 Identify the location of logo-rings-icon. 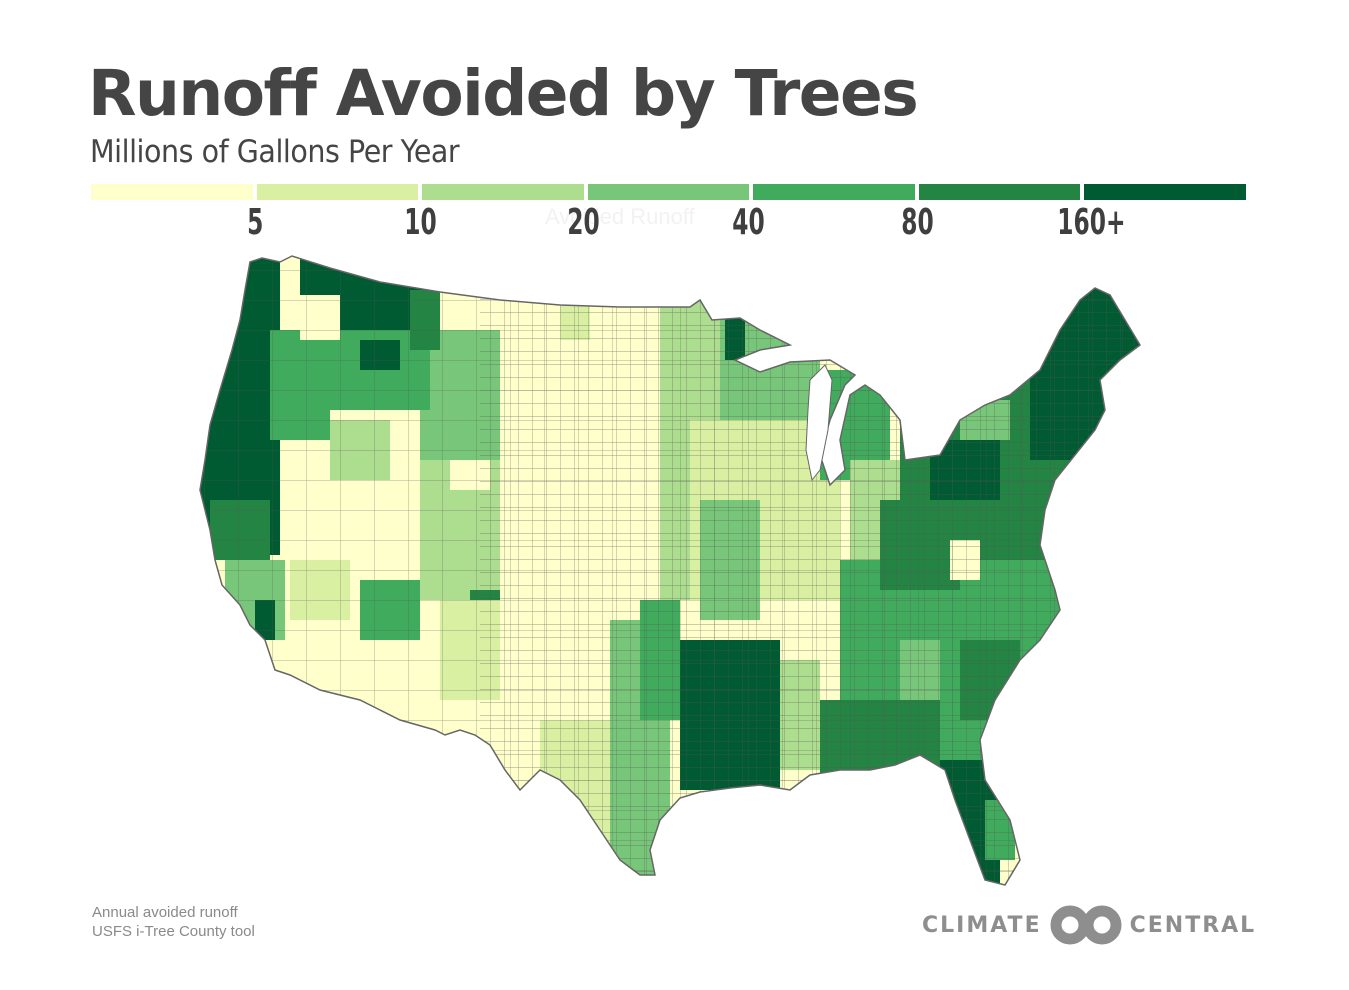
(1086, 925).